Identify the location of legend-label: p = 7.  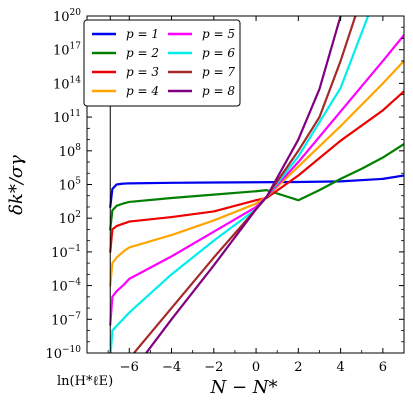
(218, 72).